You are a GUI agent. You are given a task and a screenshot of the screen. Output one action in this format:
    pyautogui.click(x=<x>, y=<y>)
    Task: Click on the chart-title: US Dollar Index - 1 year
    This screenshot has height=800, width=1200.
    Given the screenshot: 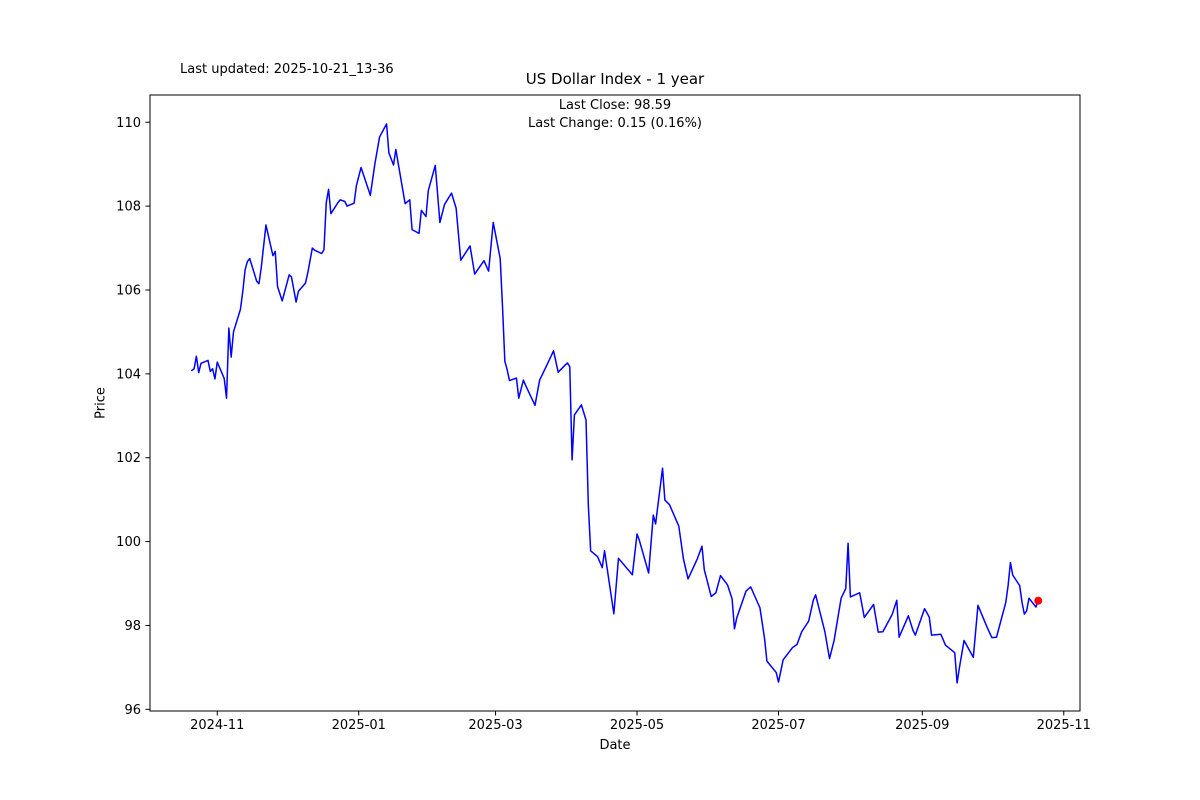 What is the action you would take?
    pyautogui.click(x=615, y=79)
    